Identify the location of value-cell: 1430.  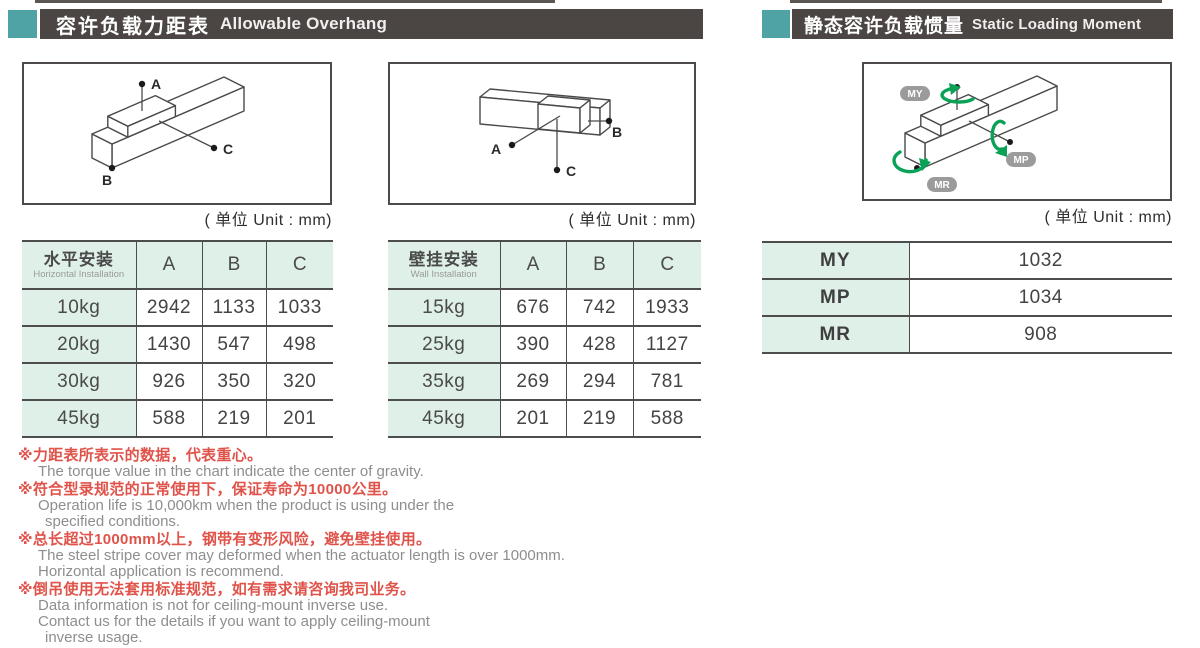
(168, 344).